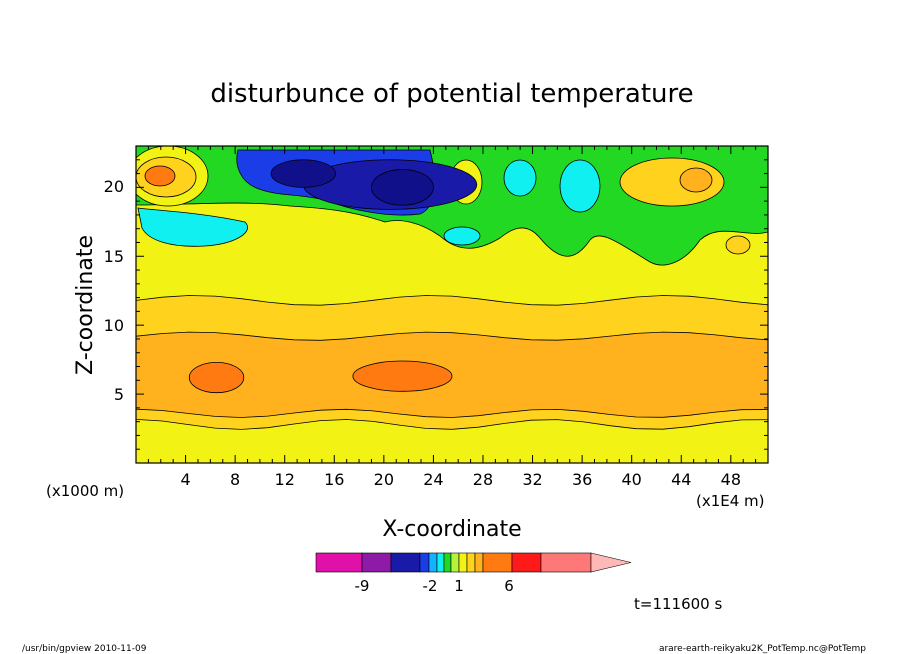 The height and width of the screenshot is (654, 904). What do you see at coordinates (119, 394) in the screenshot?
I see `y-tick-label: 5` at bounding box center [119, 394].